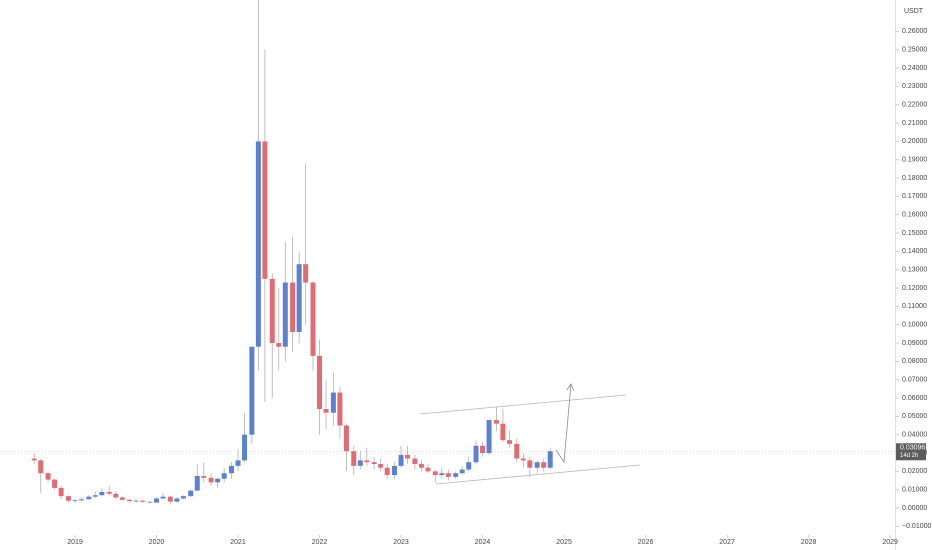 Image resolution: width=932 pixels, height=550 pixels. What do you see at coordinates (809, 542) in the screenshot?
I see `x-tick-label: 2028` at bounding box center [809, 542].